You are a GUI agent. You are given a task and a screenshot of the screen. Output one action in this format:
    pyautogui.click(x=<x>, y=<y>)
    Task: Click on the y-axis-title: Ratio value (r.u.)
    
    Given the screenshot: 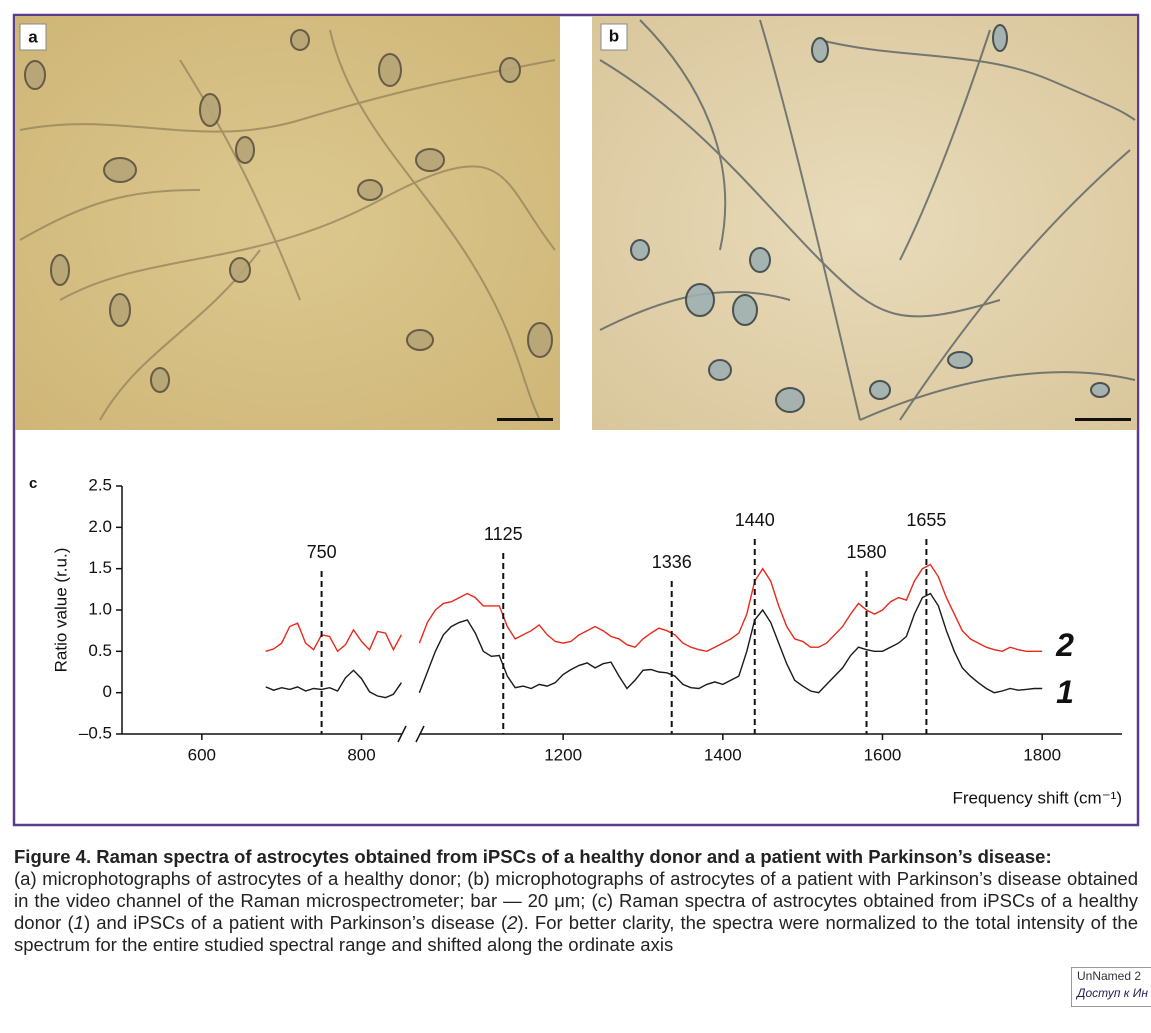 What is the action you would take?
    pyautogui.click(x=60, y=610)
    